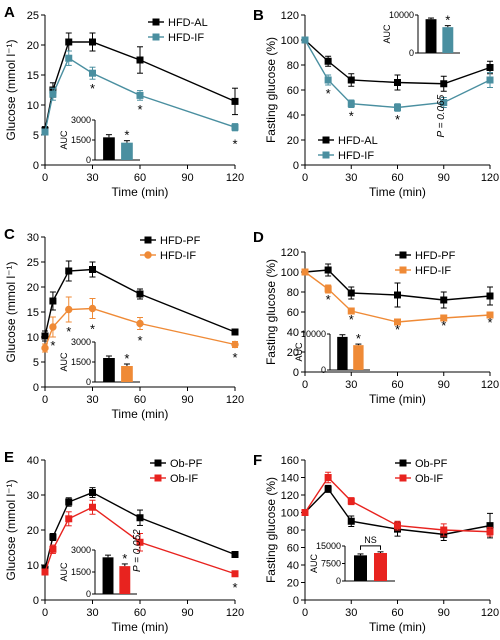 The width and height of the screenshot is (500, 640). I want to click on y-tick-label: 140, so click(290, 479).